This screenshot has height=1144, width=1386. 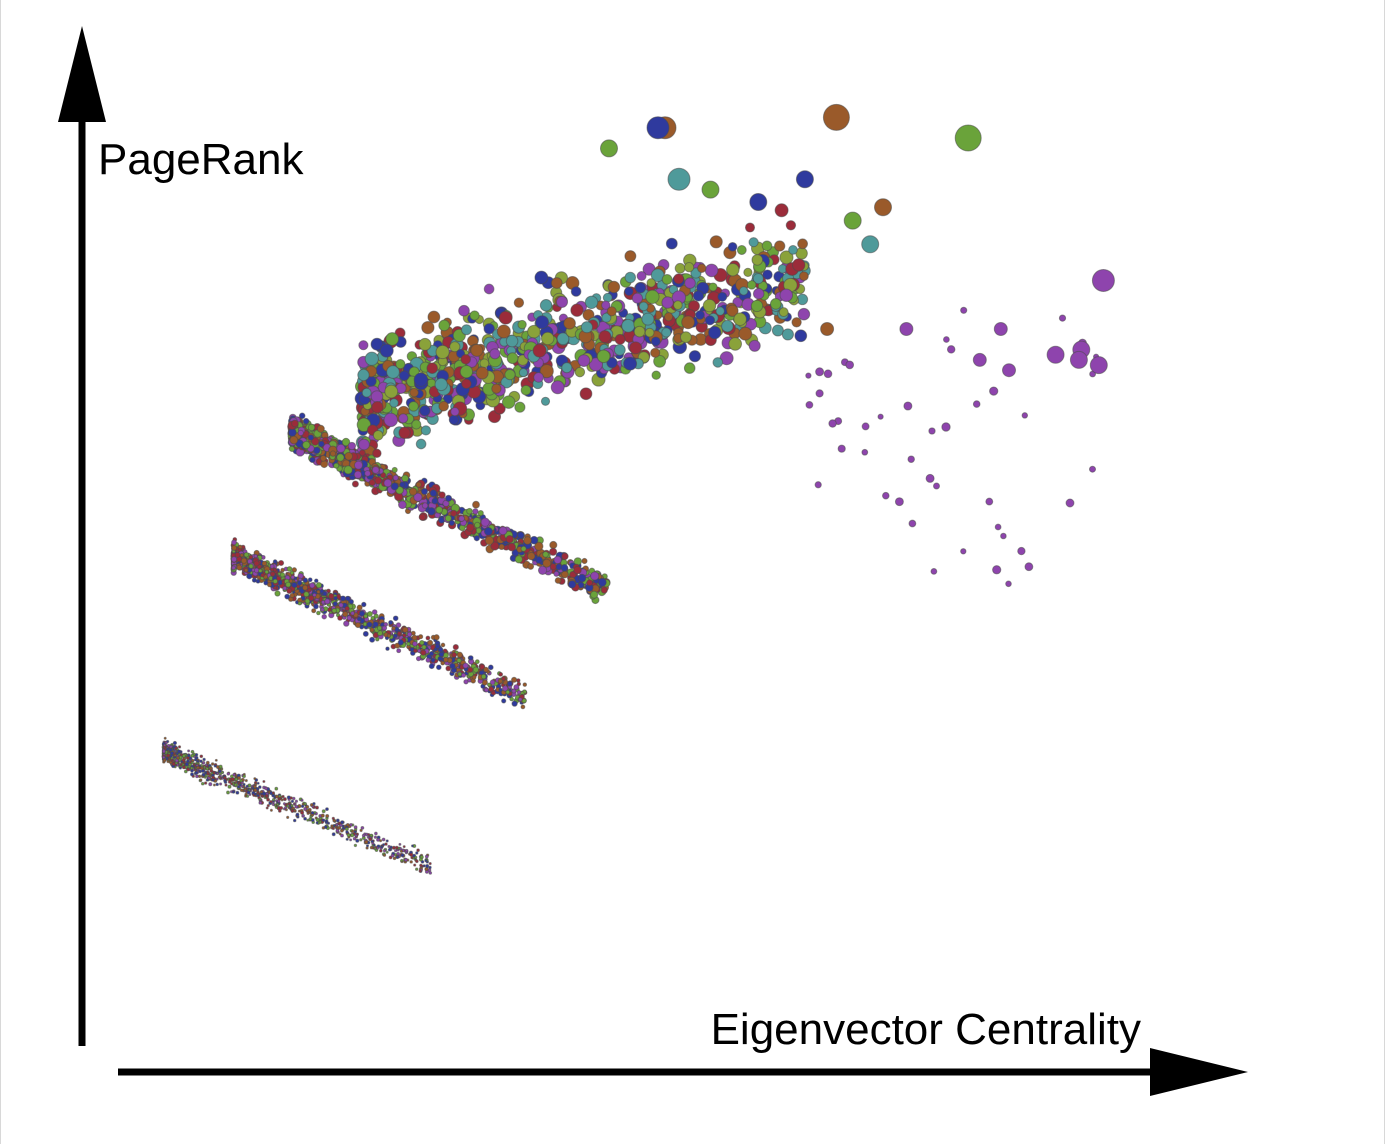 What do you see at coordinates (201, 159) in the screenshot?
I see `y-axis-label: PageRank` at bounding box center [201, 159].